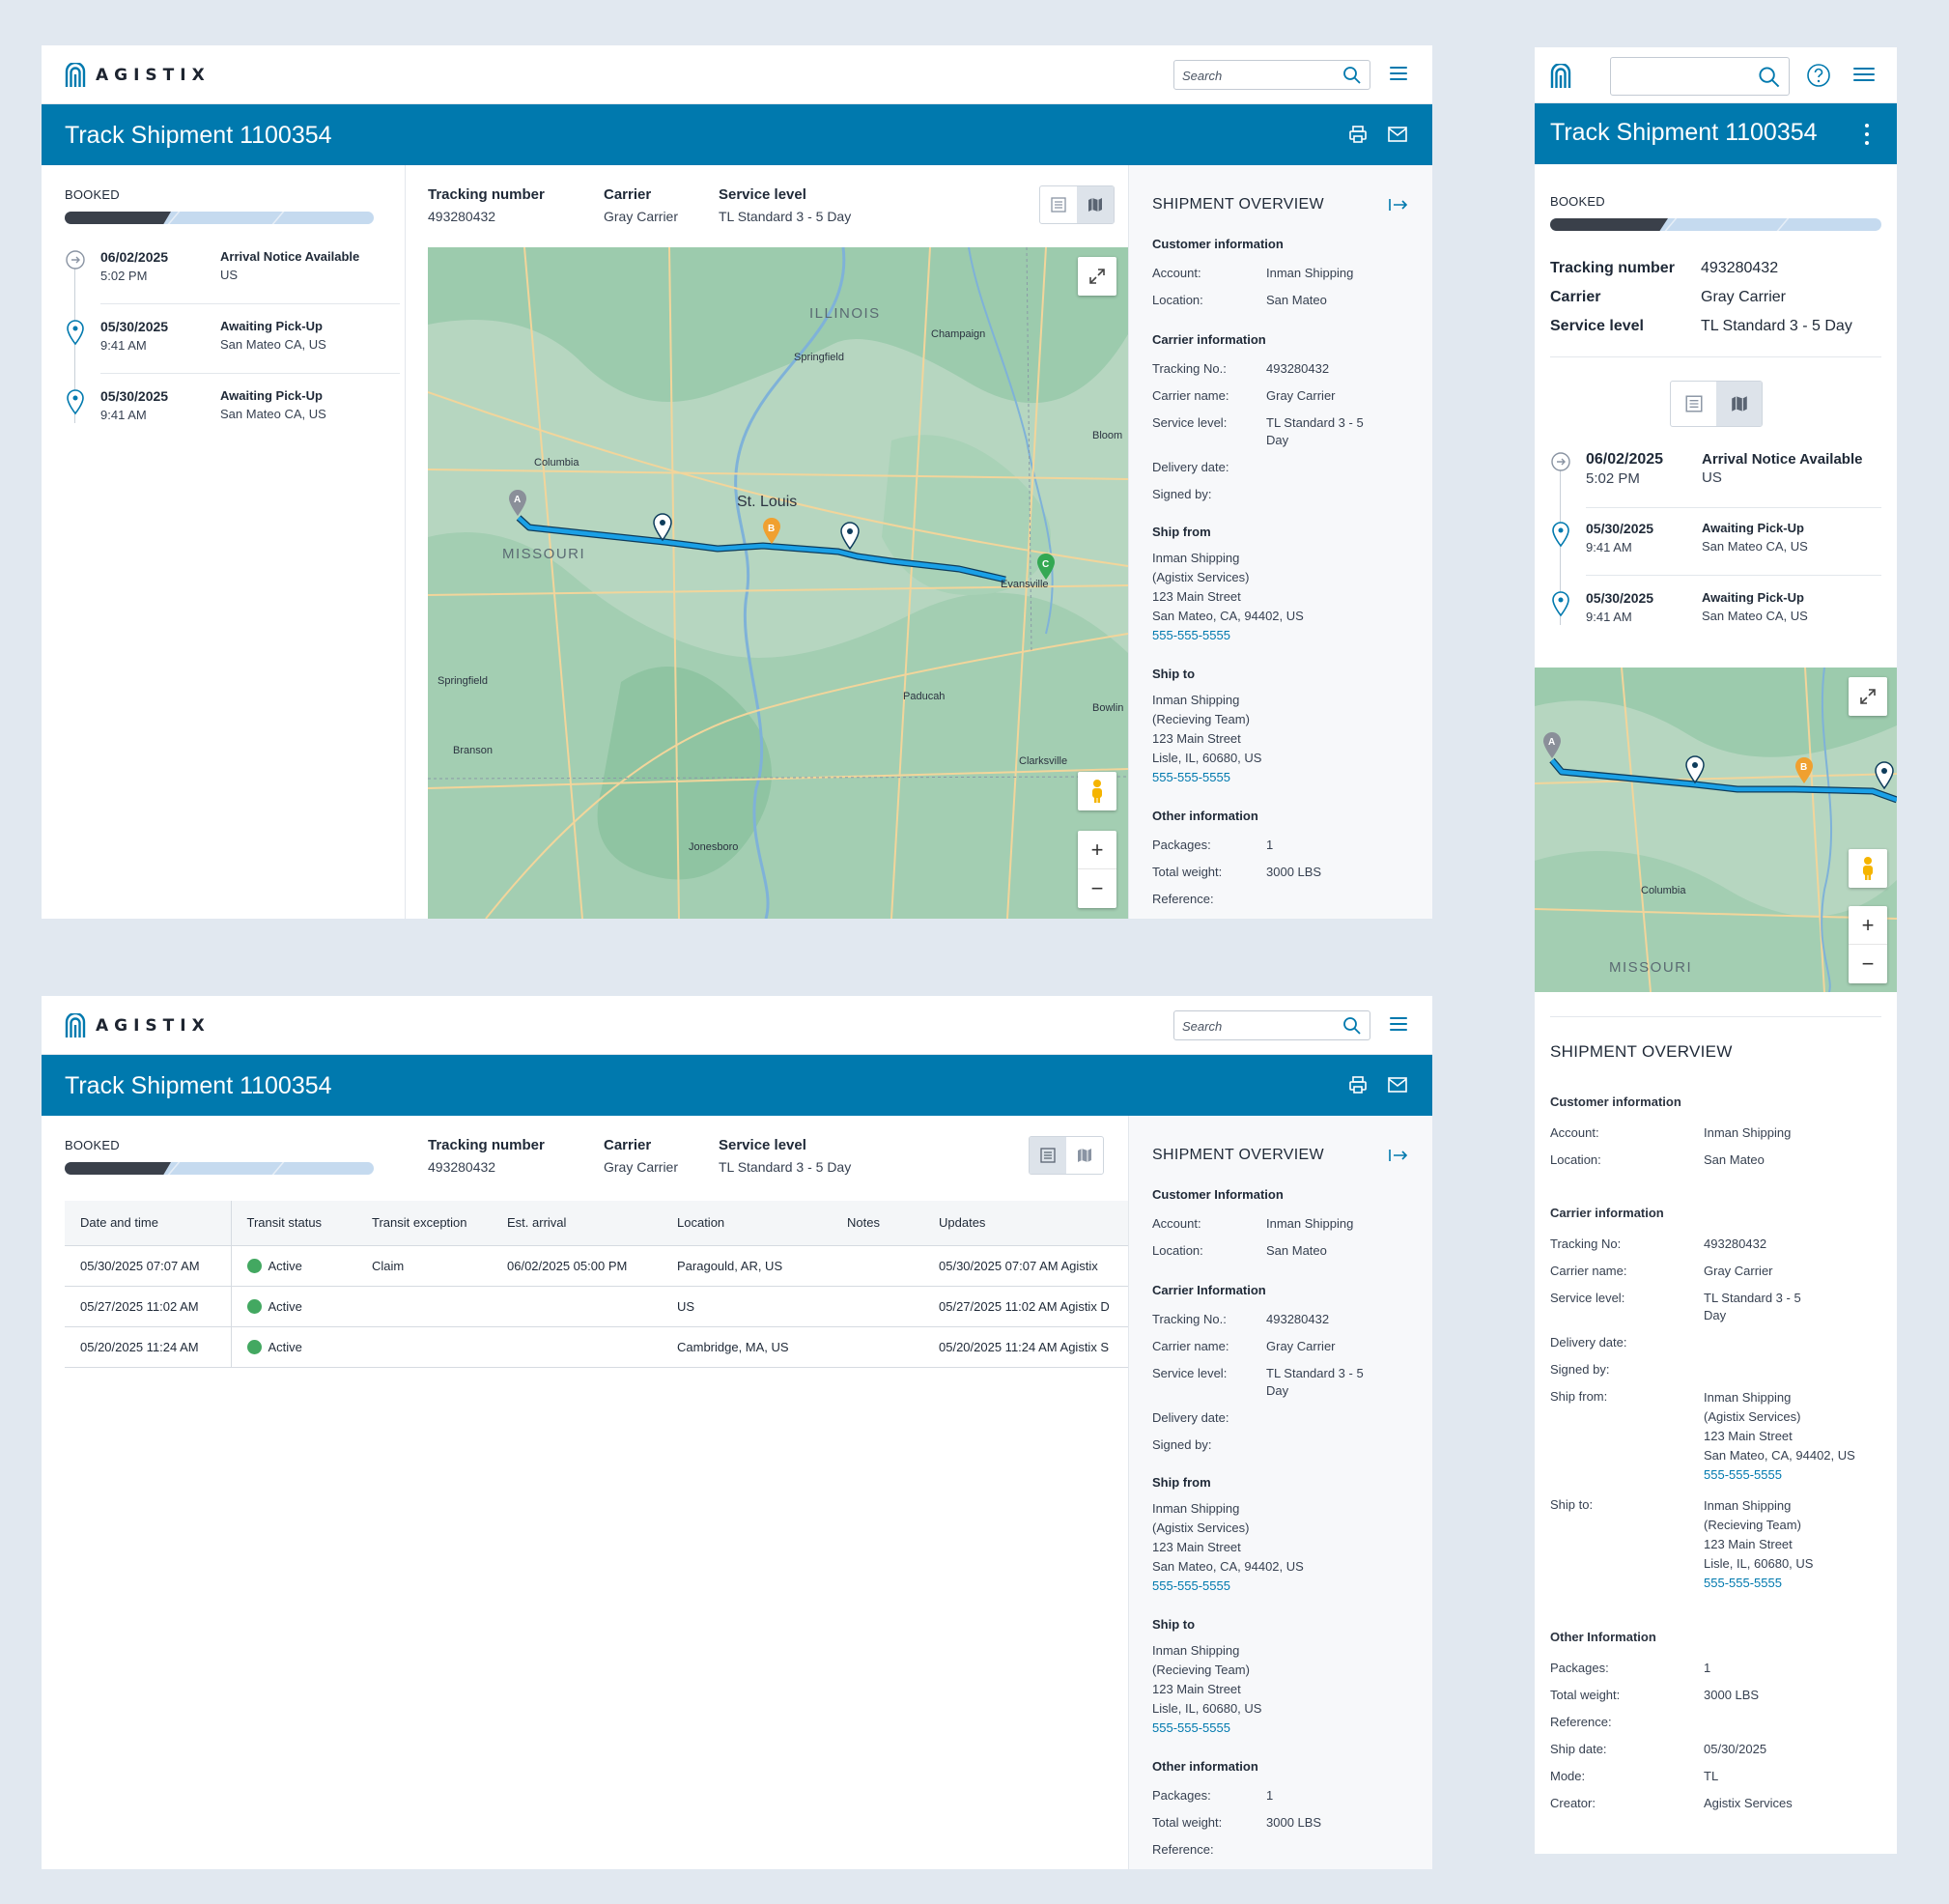  Describe the element at coordinates (1025, 1223) in the screenshot. I see `column-header: Updates` at that location.